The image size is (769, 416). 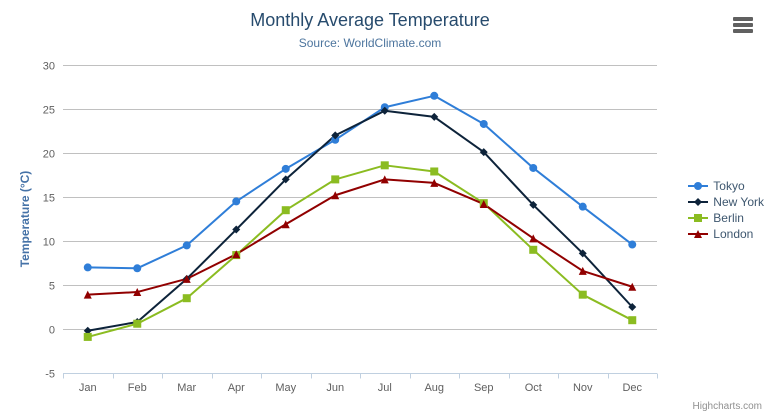 What do you see at coordinates (533, 388) in the screenshot?
I see `svg-text: Oct` at bounding box center [533, 388].